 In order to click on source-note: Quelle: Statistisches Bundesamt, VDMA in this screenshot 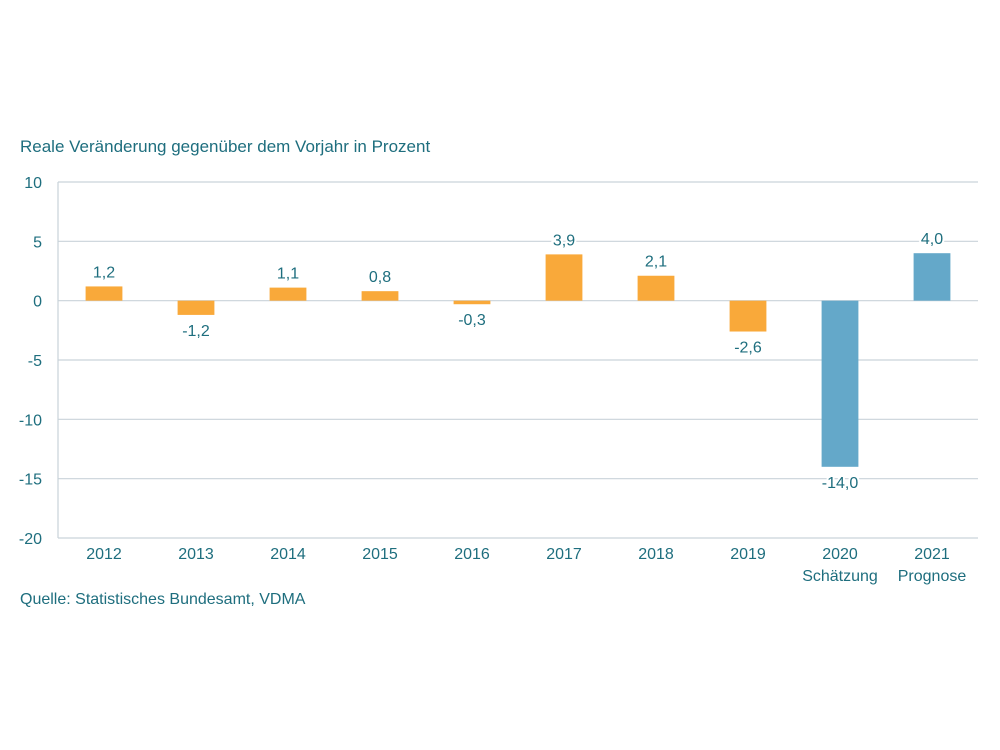, I will do `click(163, 599)`.